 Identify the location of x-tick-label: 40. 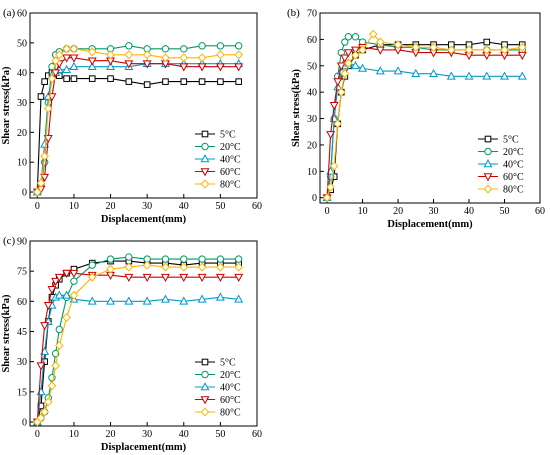
(469, 211).